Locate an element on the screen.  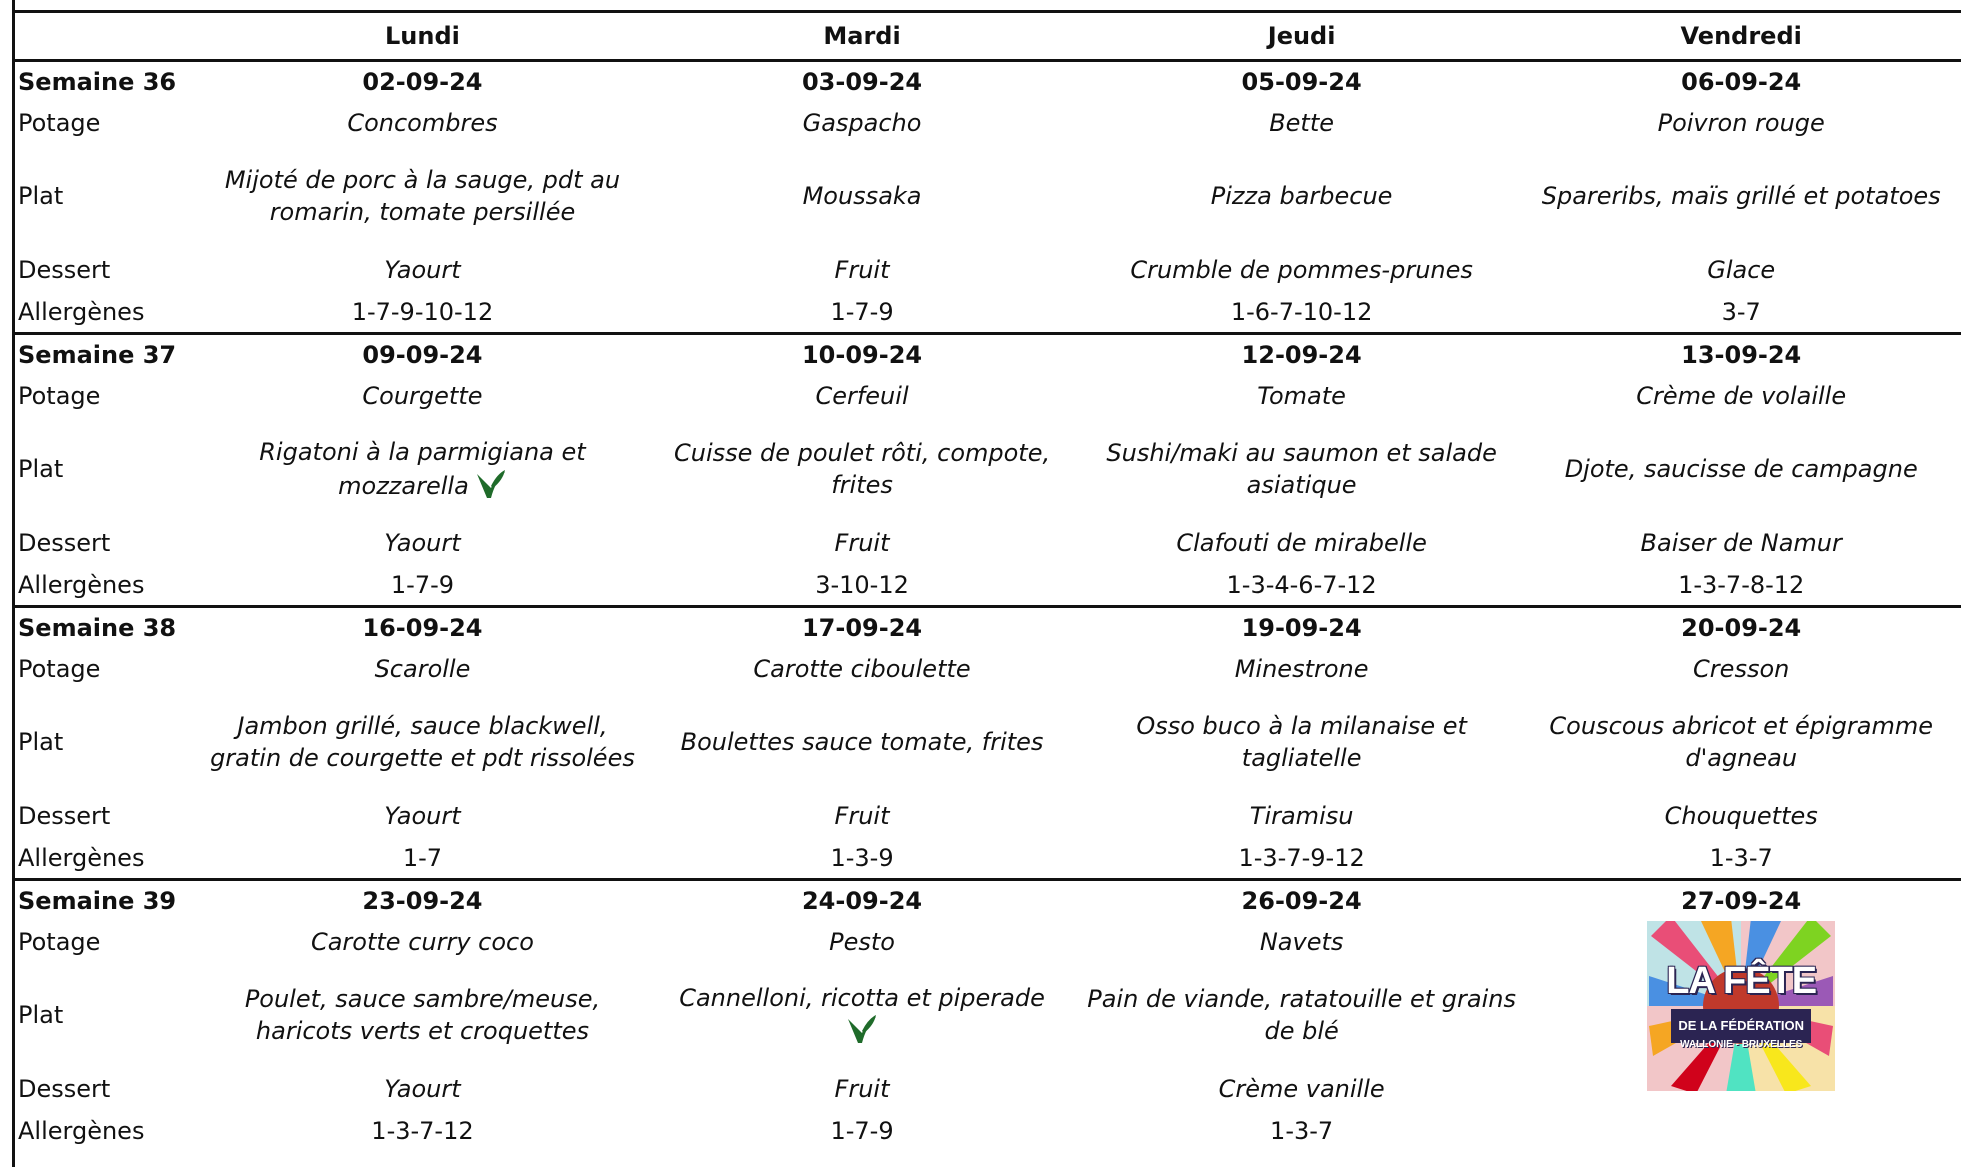
dessert-cell: Tiramisu is located at coordinates (1301, 816).